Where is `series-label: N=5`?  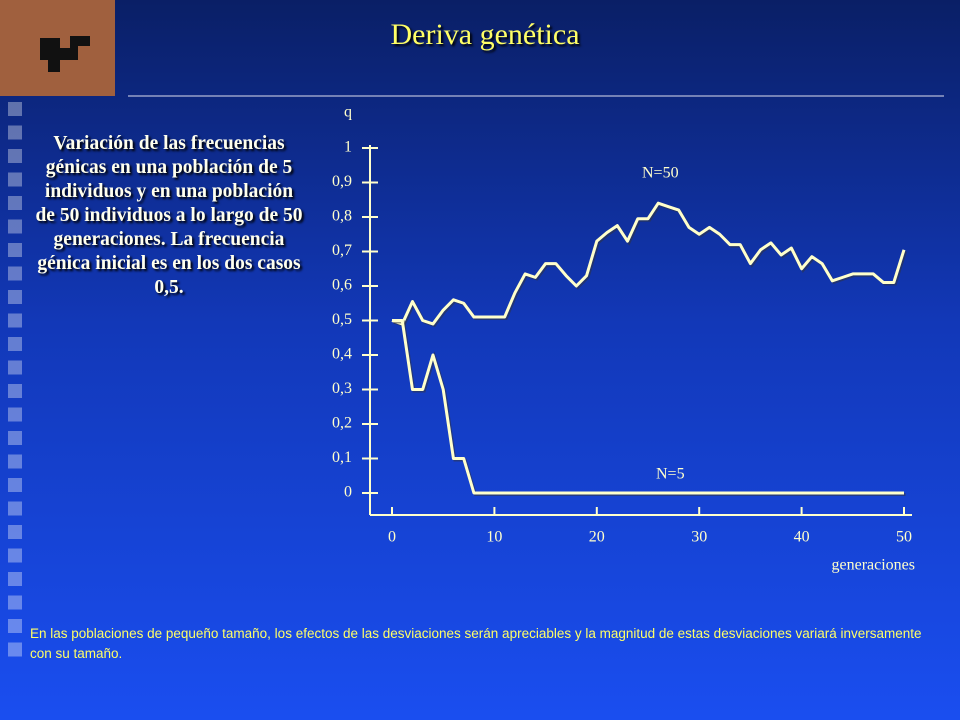 series-label: N=5 is located at coordinates (670, 474).